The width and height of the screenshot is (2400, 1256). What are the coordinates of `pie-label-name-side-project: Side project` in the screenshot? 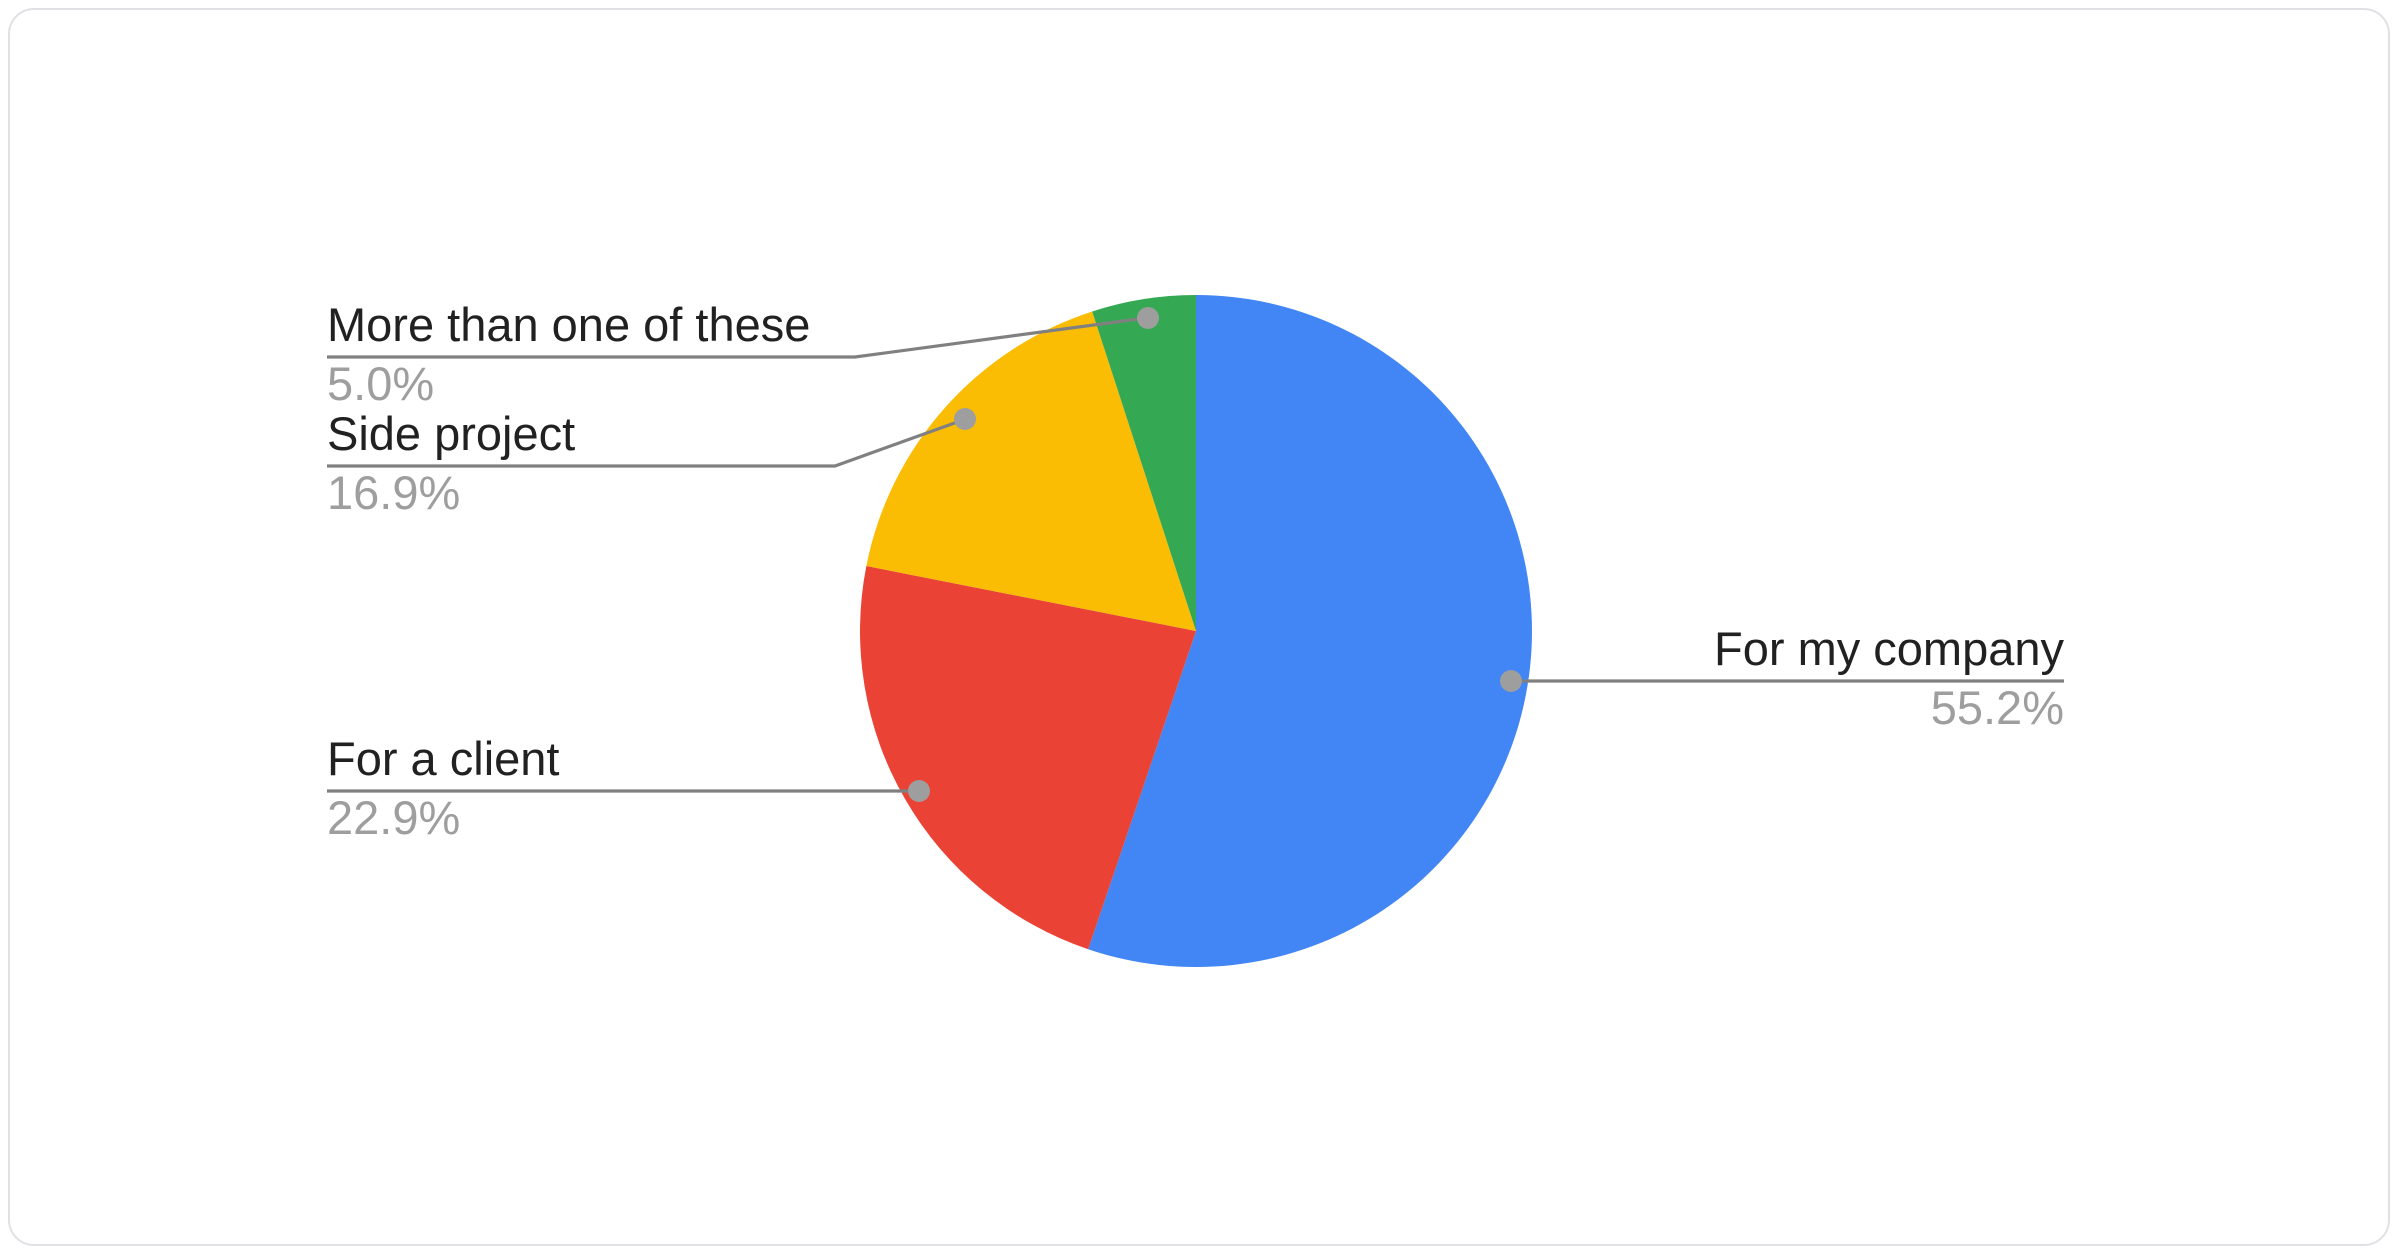 It's located at (451, 433).